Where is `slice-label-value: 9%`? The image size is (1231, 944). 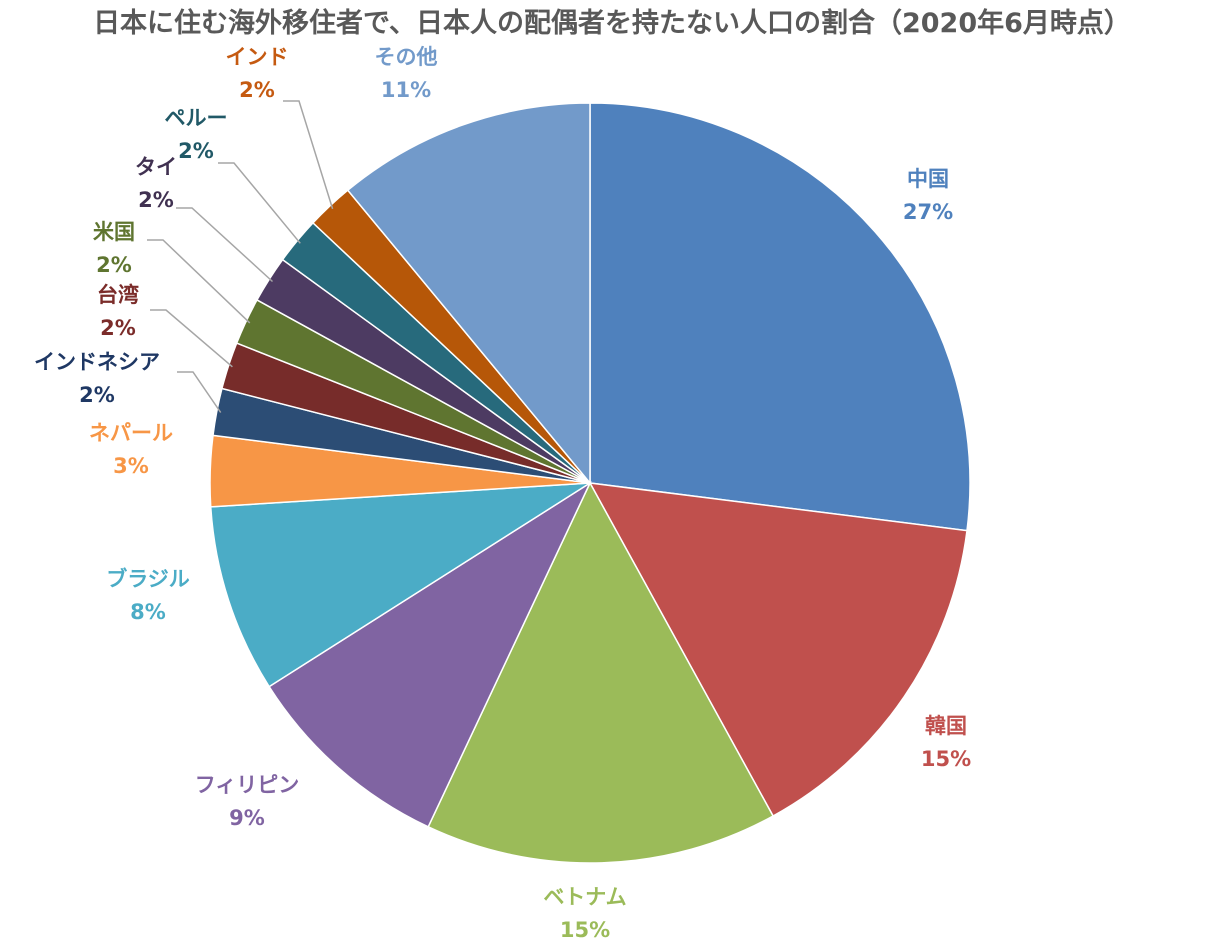 slice-label-value: 9% is located at coordinates (247, 818).